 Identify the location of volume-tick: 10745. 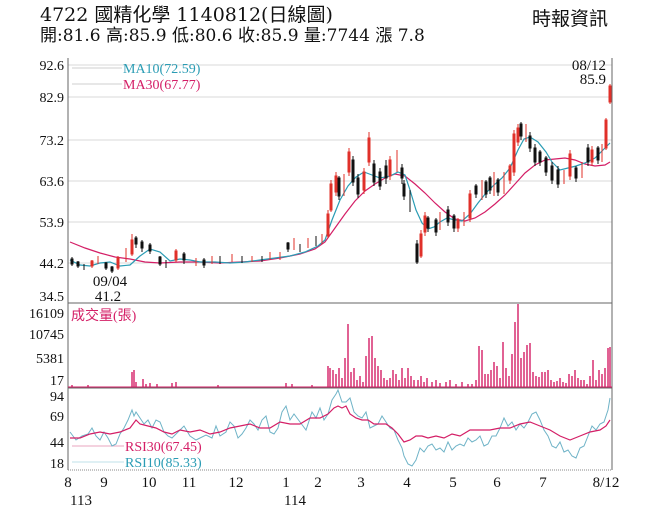
(46, 335).